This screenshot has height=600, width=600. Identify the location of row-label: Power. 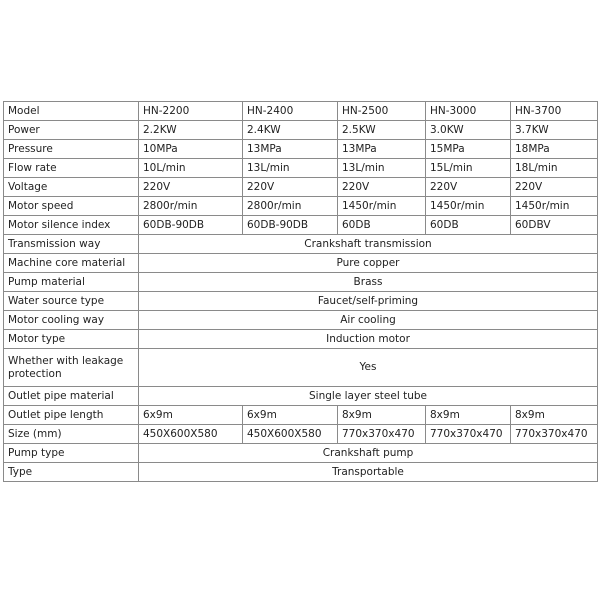
(71, 130).